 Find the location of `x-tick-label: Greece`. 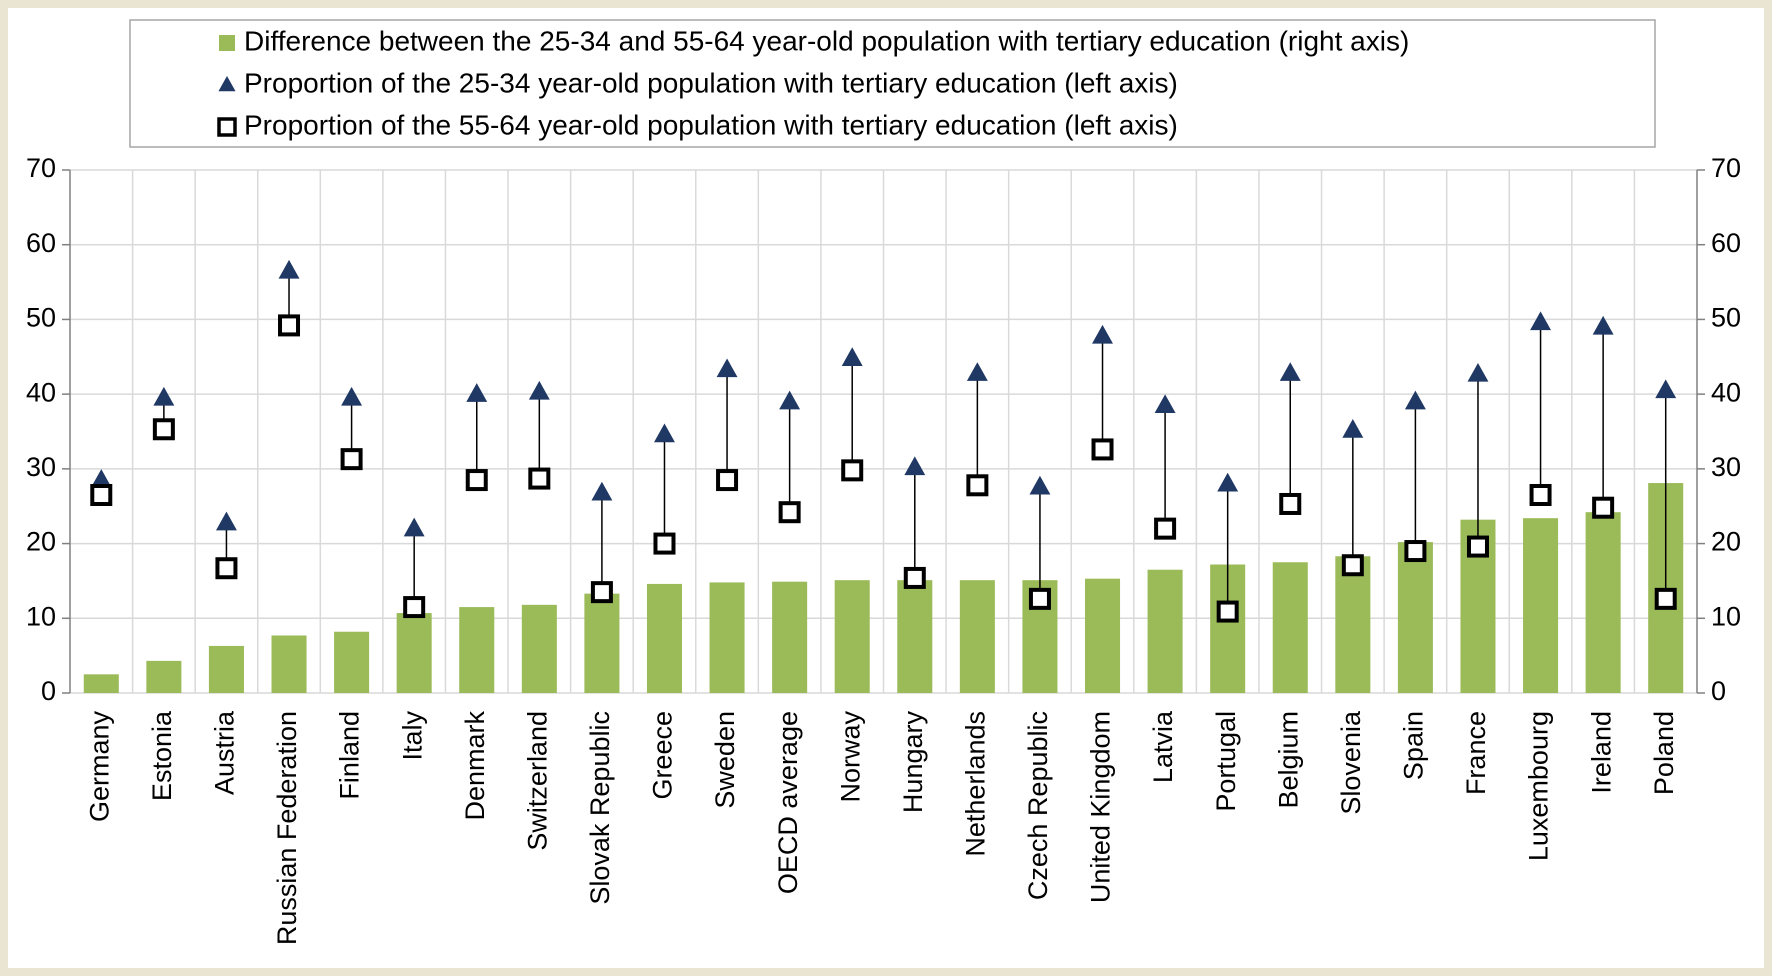

x-tick-label: Greece is located at coordinates (663, 755).